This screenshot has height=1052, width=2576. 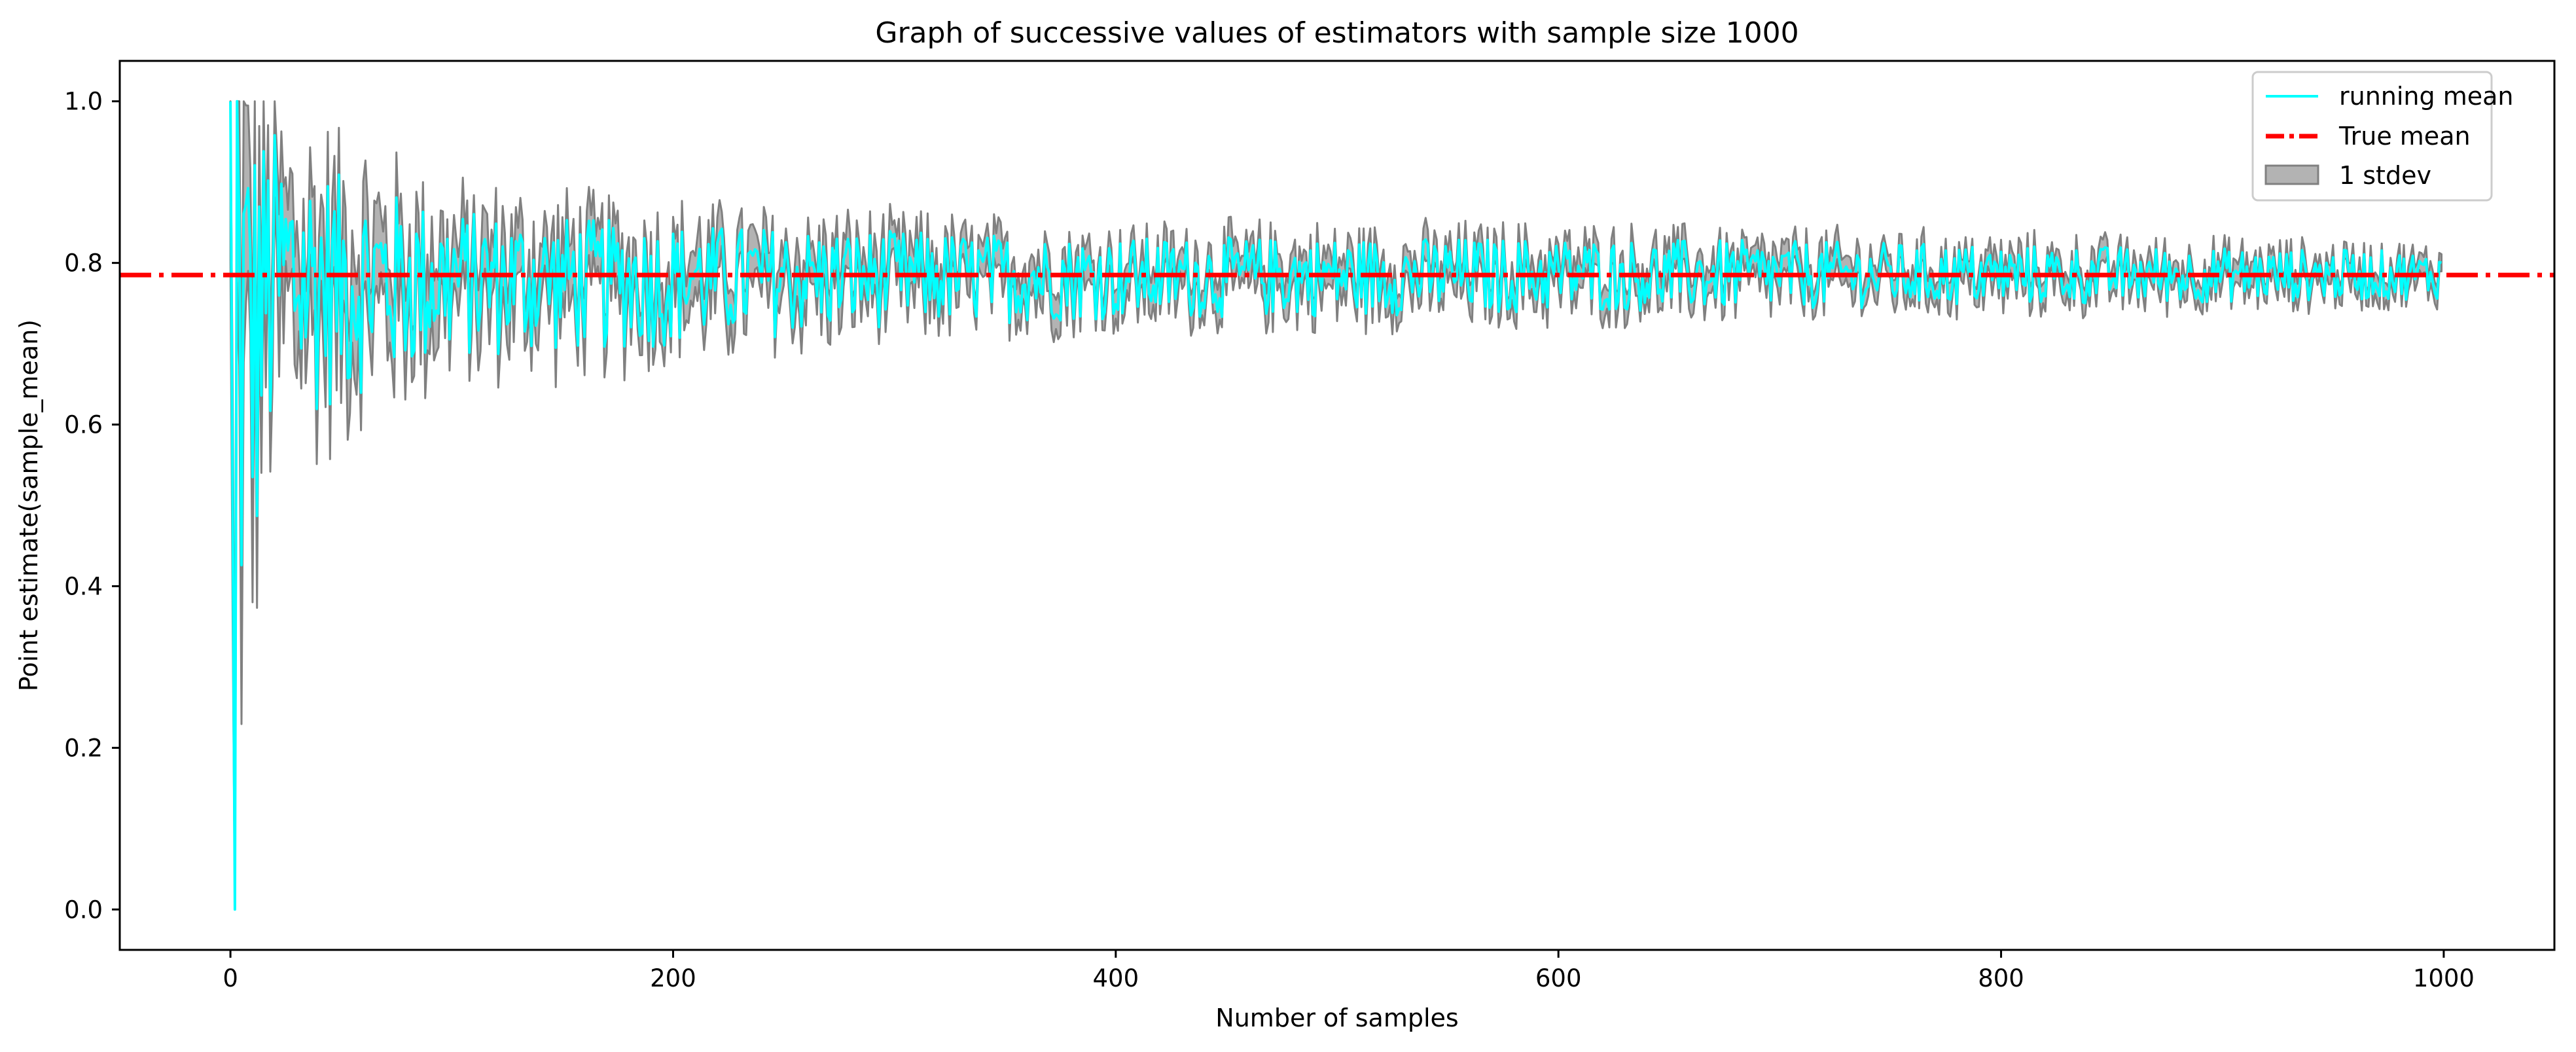 What do you see at coordinates (1558, 978) in the screenshot?
I see `x-tick-label: 600` at bounding box center [1558, 978].